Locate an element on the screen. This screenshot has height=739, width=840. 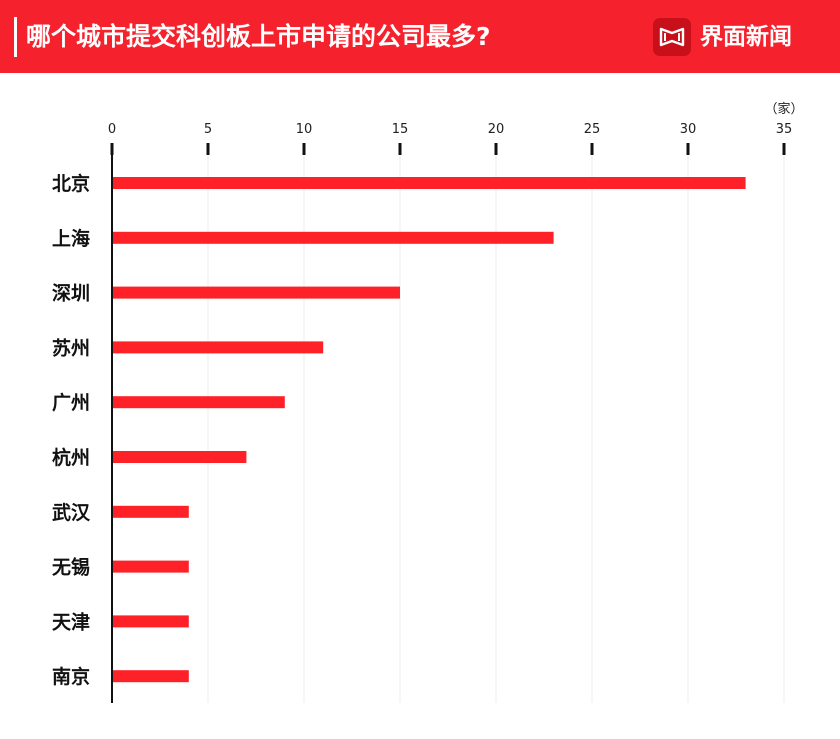
jiemian-logo-icon is located at coordinates (672, 37).